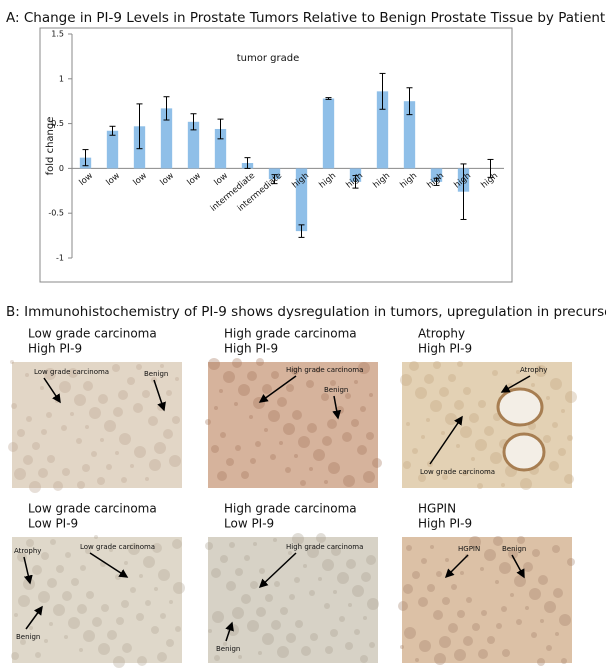 The image size is (606, 670). I want to click on image-label: Atrophy, so click(533, 370).